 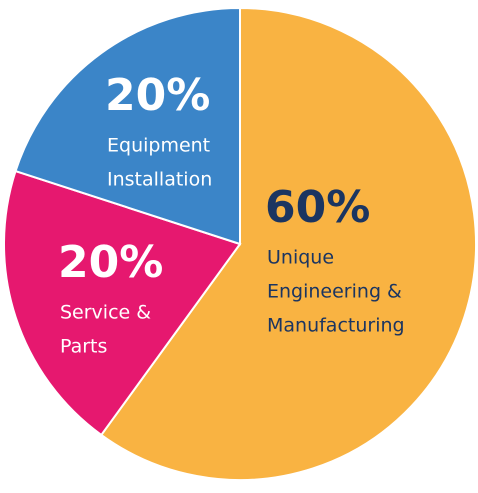 I want to click on category-label: Engineering &, so click(x=334, y=292).